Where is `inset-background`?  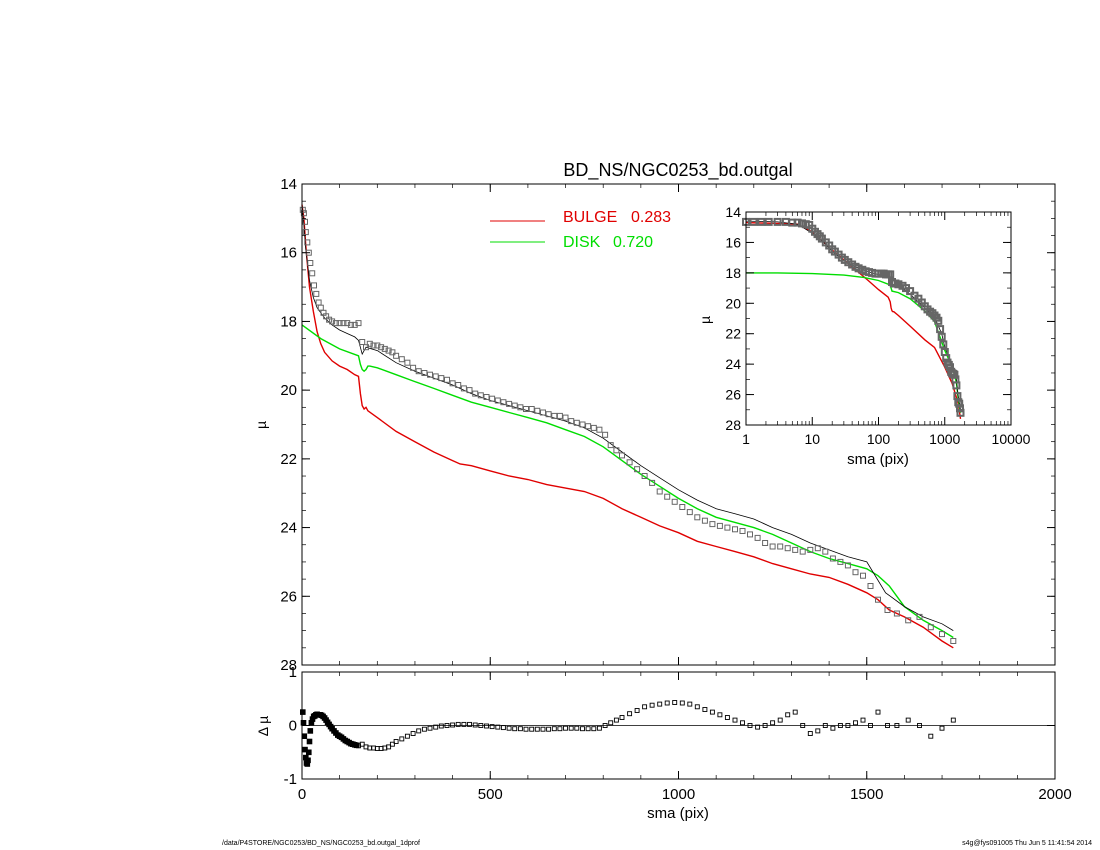 inset-background is located at coordinates (878, 318).